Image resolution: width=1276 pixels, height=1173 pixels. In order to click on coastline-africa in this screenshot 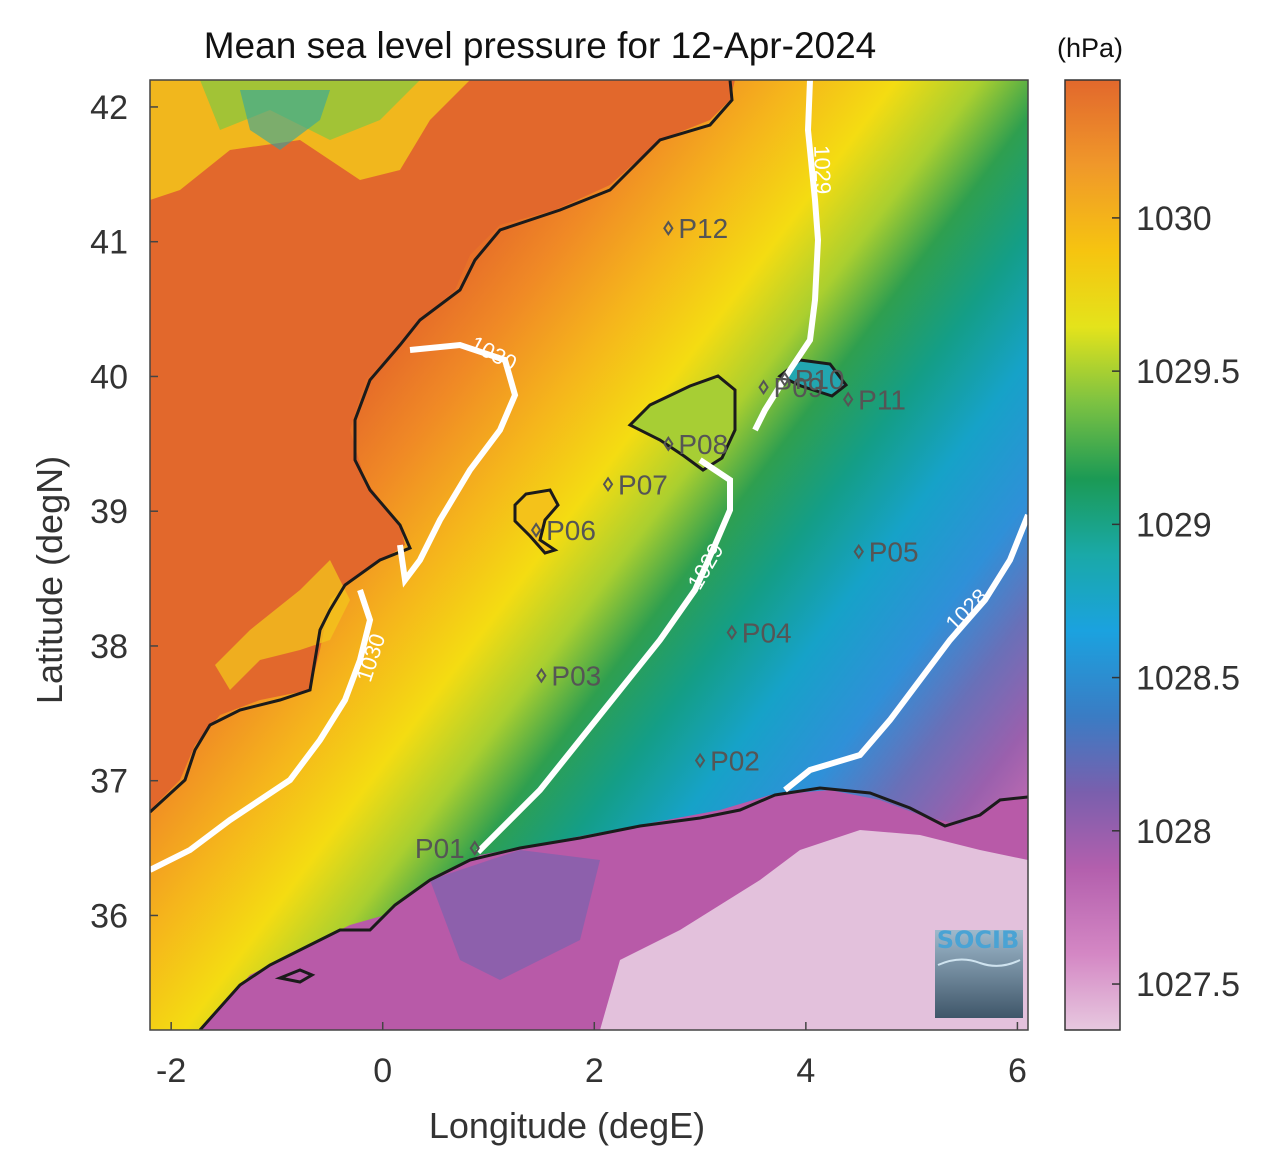, I will do `click(613, 908)`.